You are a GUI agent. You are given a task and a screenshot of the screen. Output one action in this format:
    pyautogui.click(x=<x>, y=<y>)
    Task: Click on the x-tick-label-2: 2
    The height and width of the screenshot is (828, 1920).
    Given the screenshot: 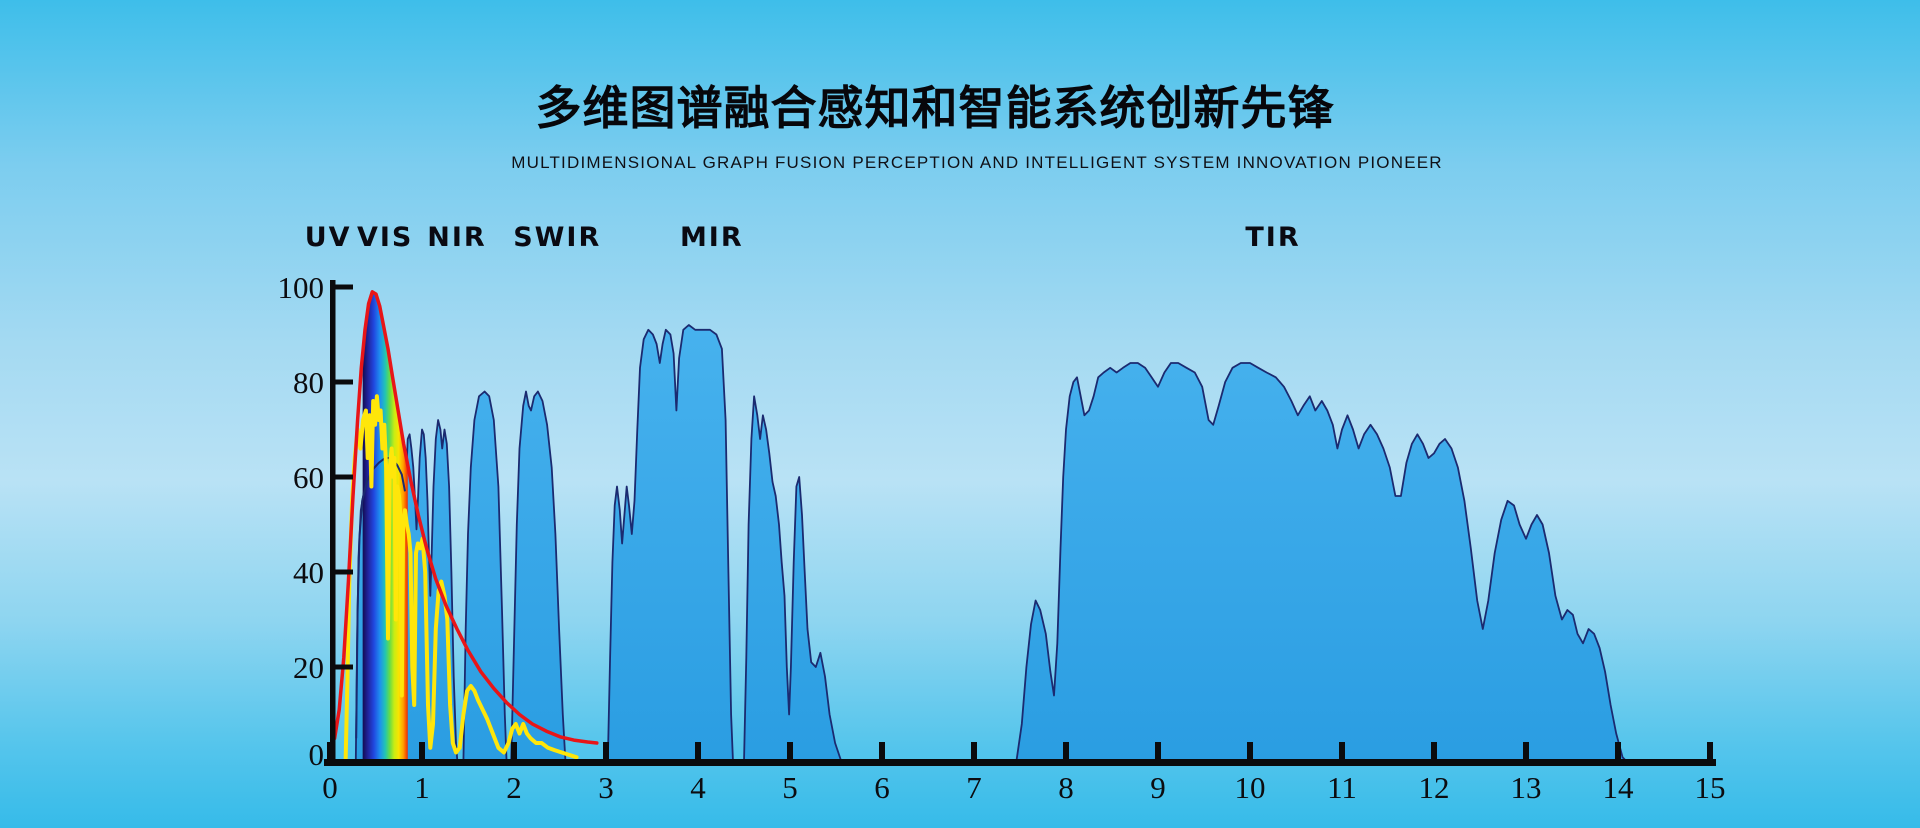 What is the action you would take?
    pyautogui.click(x=514, y=787)
    